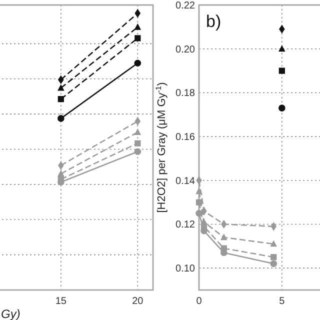  What do you see at coordinates (214, 21) in the screenshot?
I see `chart-title: b)` at bounding box center [214, 21].